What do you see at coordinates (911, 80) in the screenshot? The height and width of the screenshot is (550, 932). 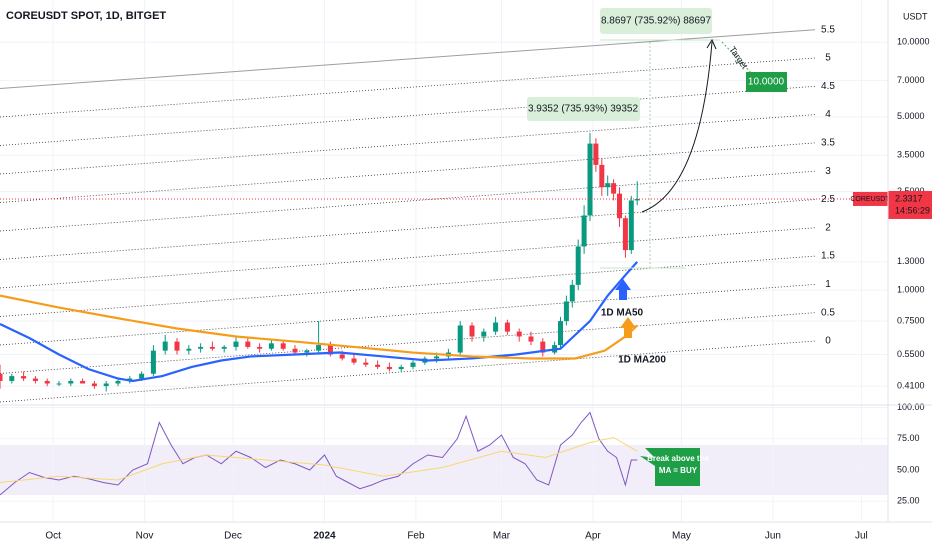 I see `y-tick-label: 7.0000` at bounding box center [911, 80].